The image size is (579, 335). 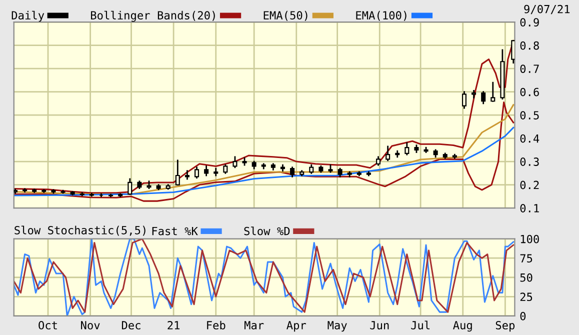 What do you see at coordinates (547, 9) in the screenshot?
I see `text: 9/07/21` at bounding box center [547, 9].